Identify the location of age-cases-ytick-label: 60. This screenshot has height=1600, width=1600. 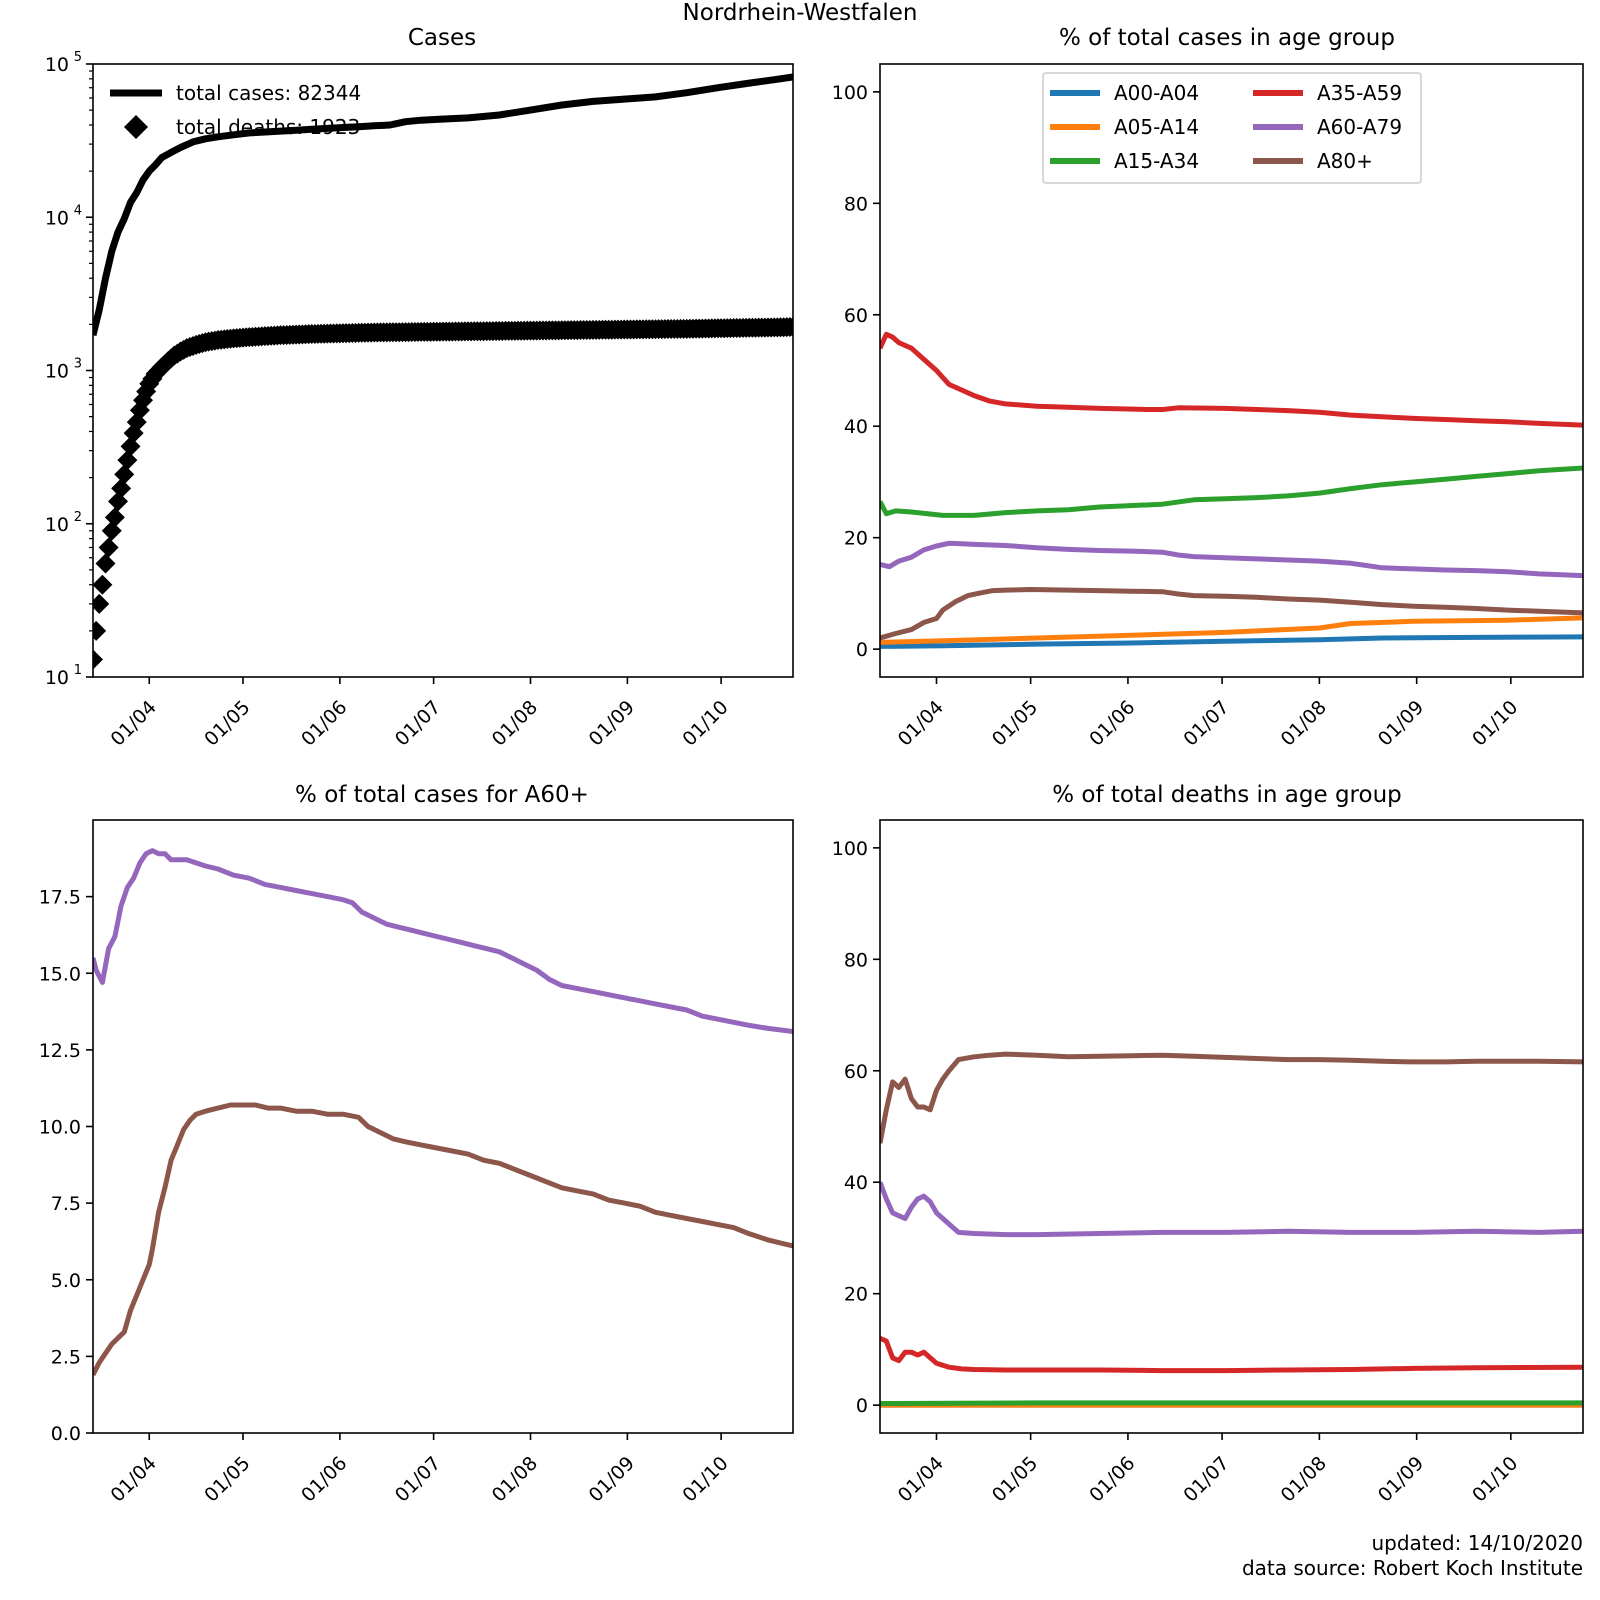
(856, 316).